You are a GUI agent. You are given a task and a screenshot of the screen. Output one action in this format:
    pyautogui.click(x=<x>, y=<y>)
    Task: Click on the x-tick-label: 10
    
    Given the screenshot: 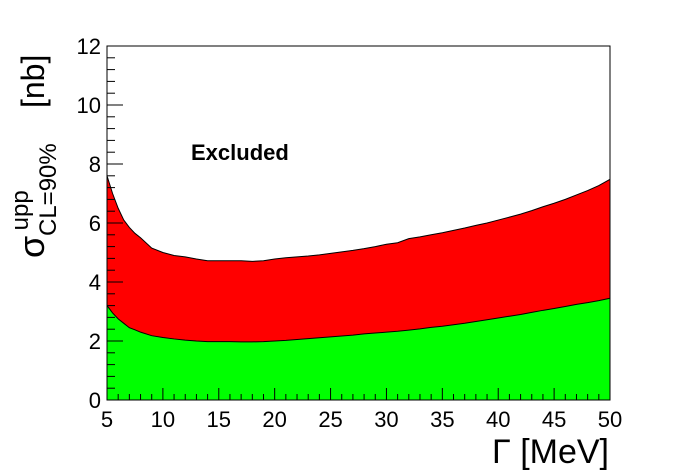 What is the action you would take?
    pyautogui.click(x=163, y=419)
    